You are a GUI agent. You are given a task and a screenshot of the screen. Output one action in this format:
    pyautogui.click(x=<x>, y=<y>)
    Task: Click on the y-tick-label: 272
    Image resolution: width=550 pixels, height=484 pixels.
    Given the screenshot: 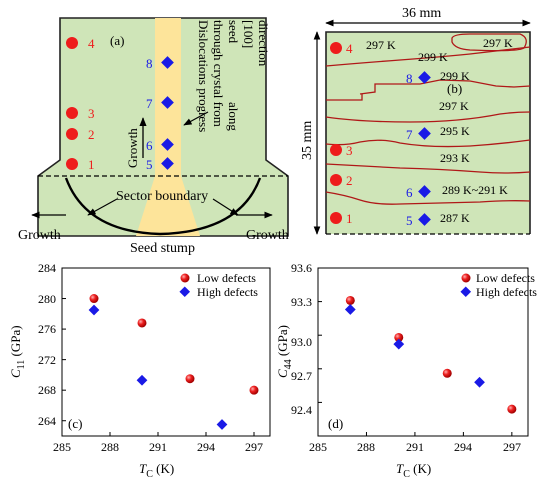 What is the action you would take?
    pyautogui.click(x=47, y=360)
    